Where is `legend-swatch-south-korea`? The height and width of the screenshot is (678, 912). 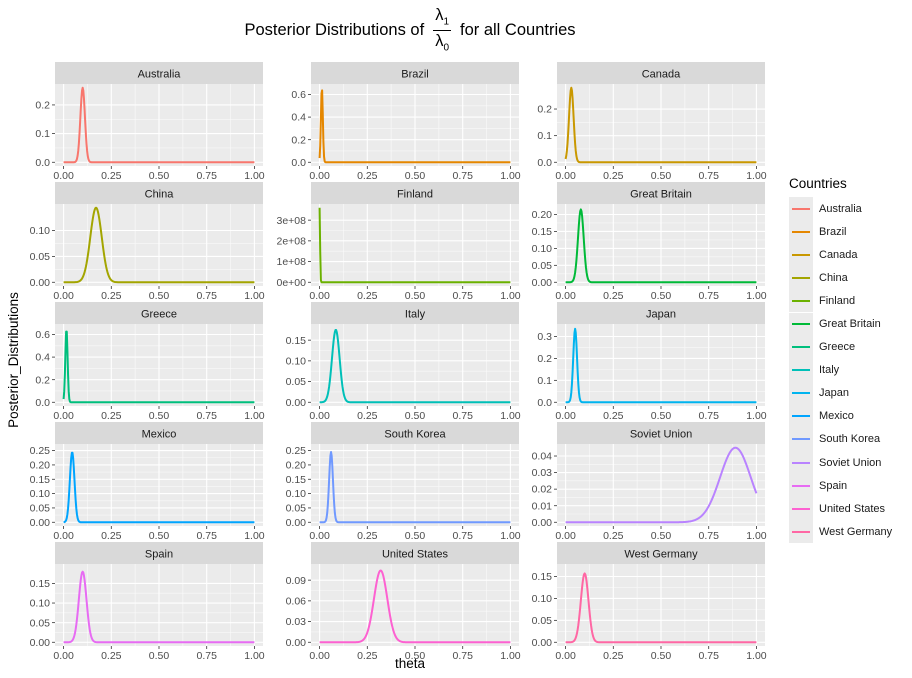 legend-swatch-south-korea is located at coordinates (801, 439).